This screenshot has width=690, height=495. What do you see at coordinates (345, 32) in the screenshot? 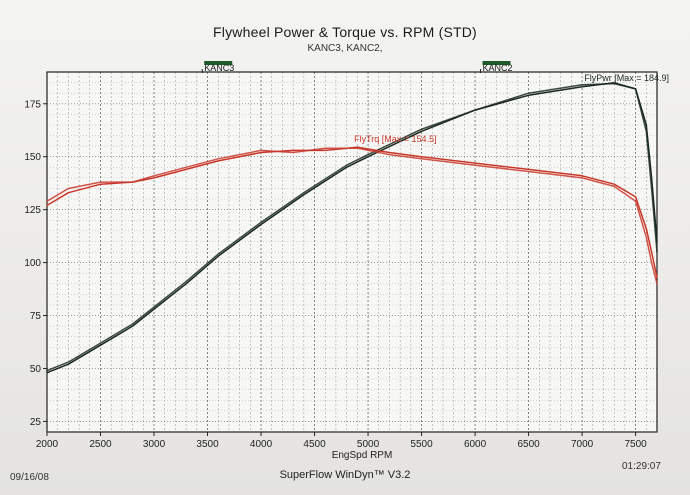
I see `chart-title: Flywheel Power & Torque vs. RPM (STD)` at bounding box center [345, 32].